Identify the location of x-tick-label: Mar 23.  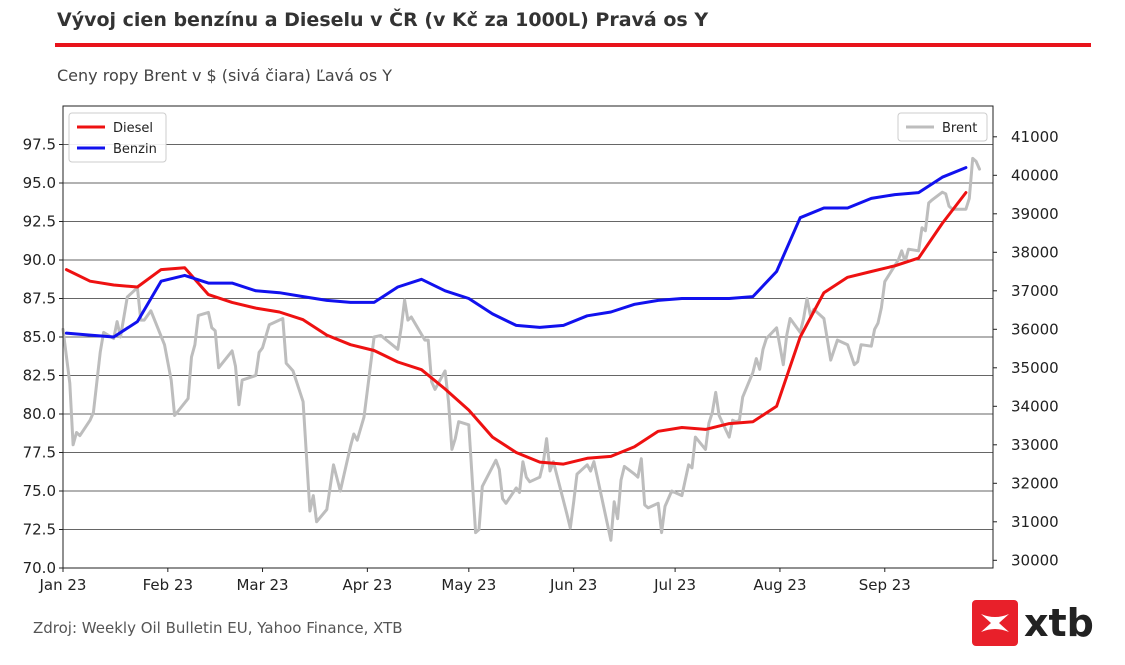
(262, 585).